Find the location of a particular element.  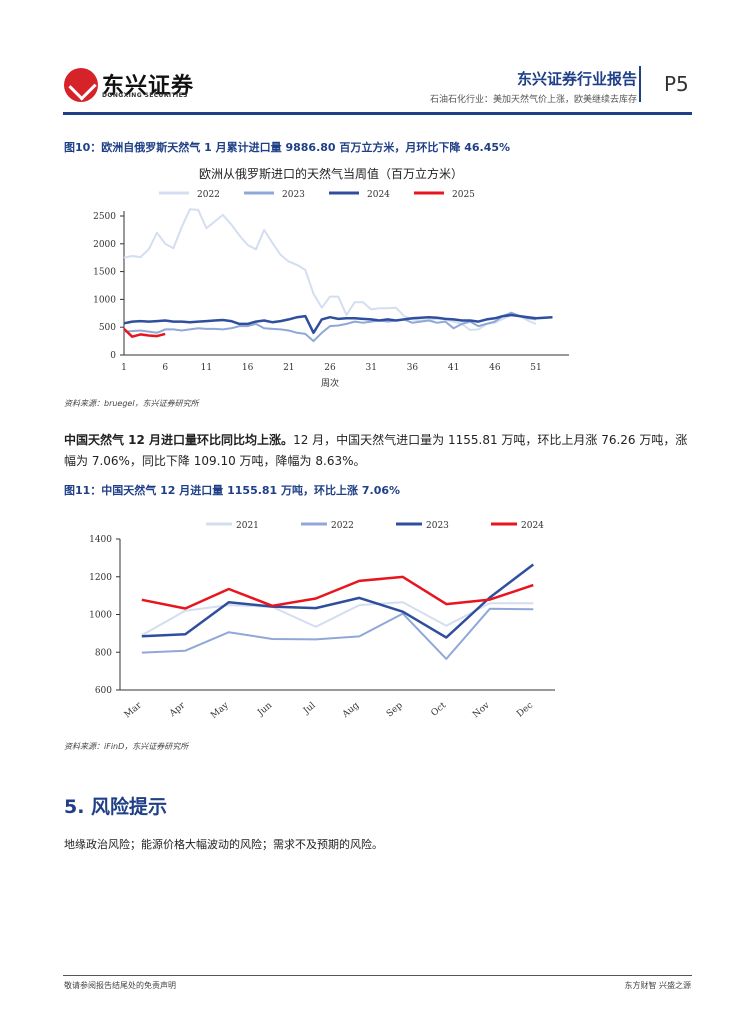

logo-icon is located at coordinates (81, 85).